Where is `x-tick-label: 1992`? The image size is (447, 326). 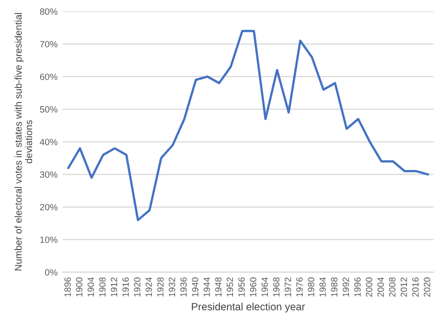
x-tick-label: 1992 is located at coordinates (346, 287).